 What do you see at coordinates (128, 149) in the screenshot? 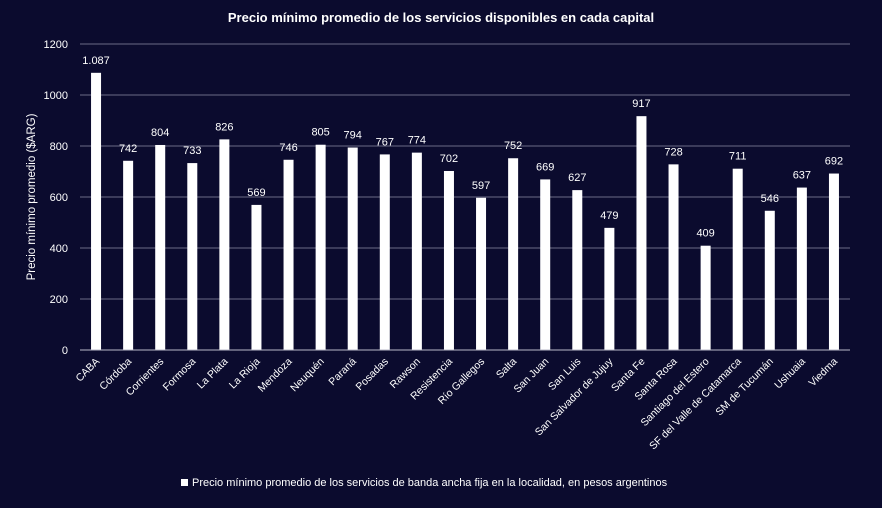
I see `data-label: 742` at bounding box center [128, 149].